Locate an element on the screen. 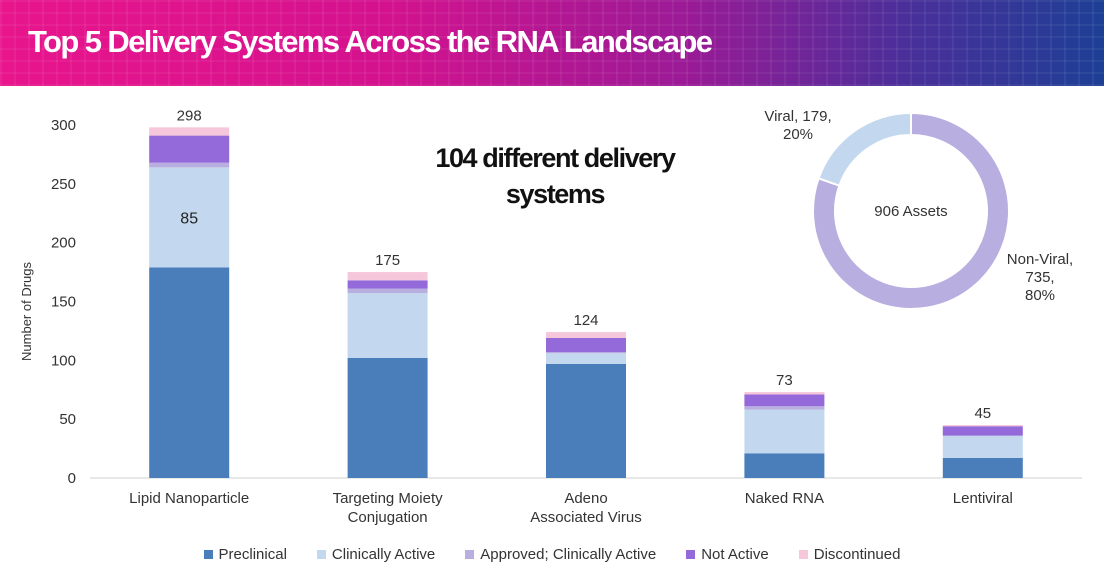 The width and height of the screenshot is (1104, 573). bar-total-label: 73 is located at coordinates (784, 380).